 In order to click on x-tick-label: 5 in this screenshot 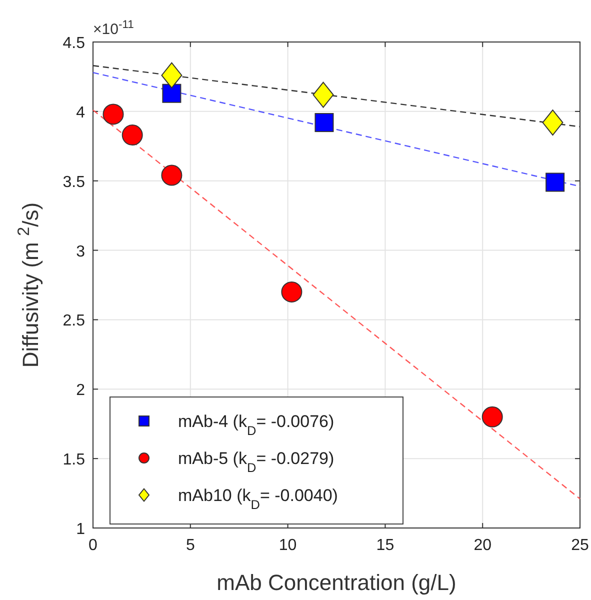, I will do `click(190, 545)`.